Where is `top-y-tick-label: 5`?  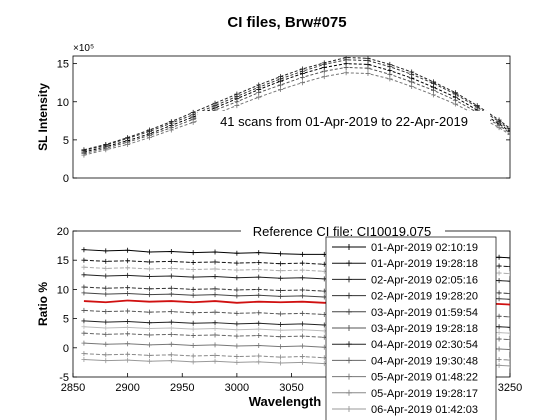
top-y-tick-label: 5 is located at coordinates (66, 141).